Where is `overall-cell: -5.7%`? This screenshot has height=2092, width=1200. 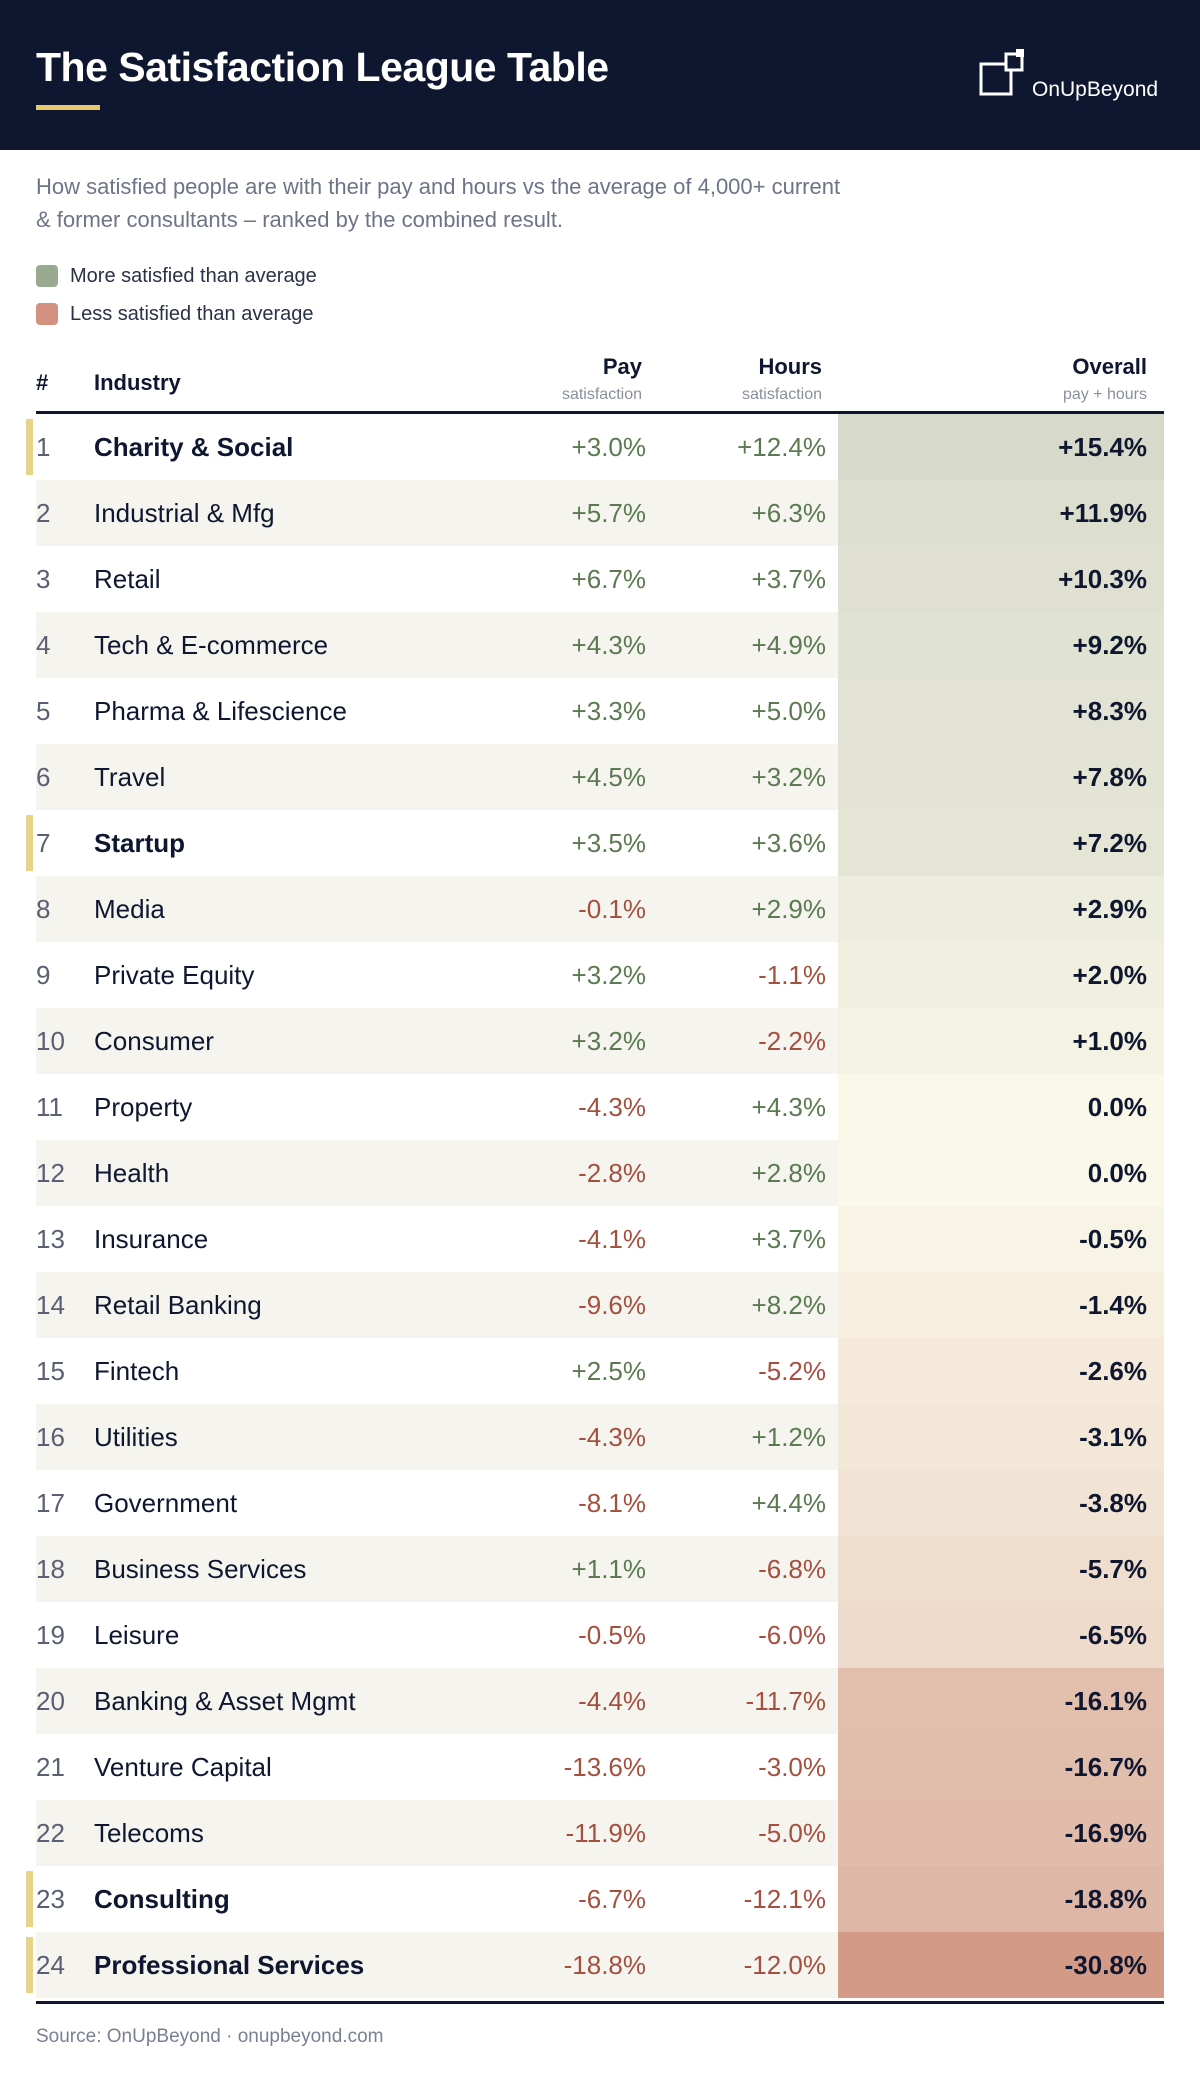 overall-cell: -5.7% is located at coordinates (1113, 1569).